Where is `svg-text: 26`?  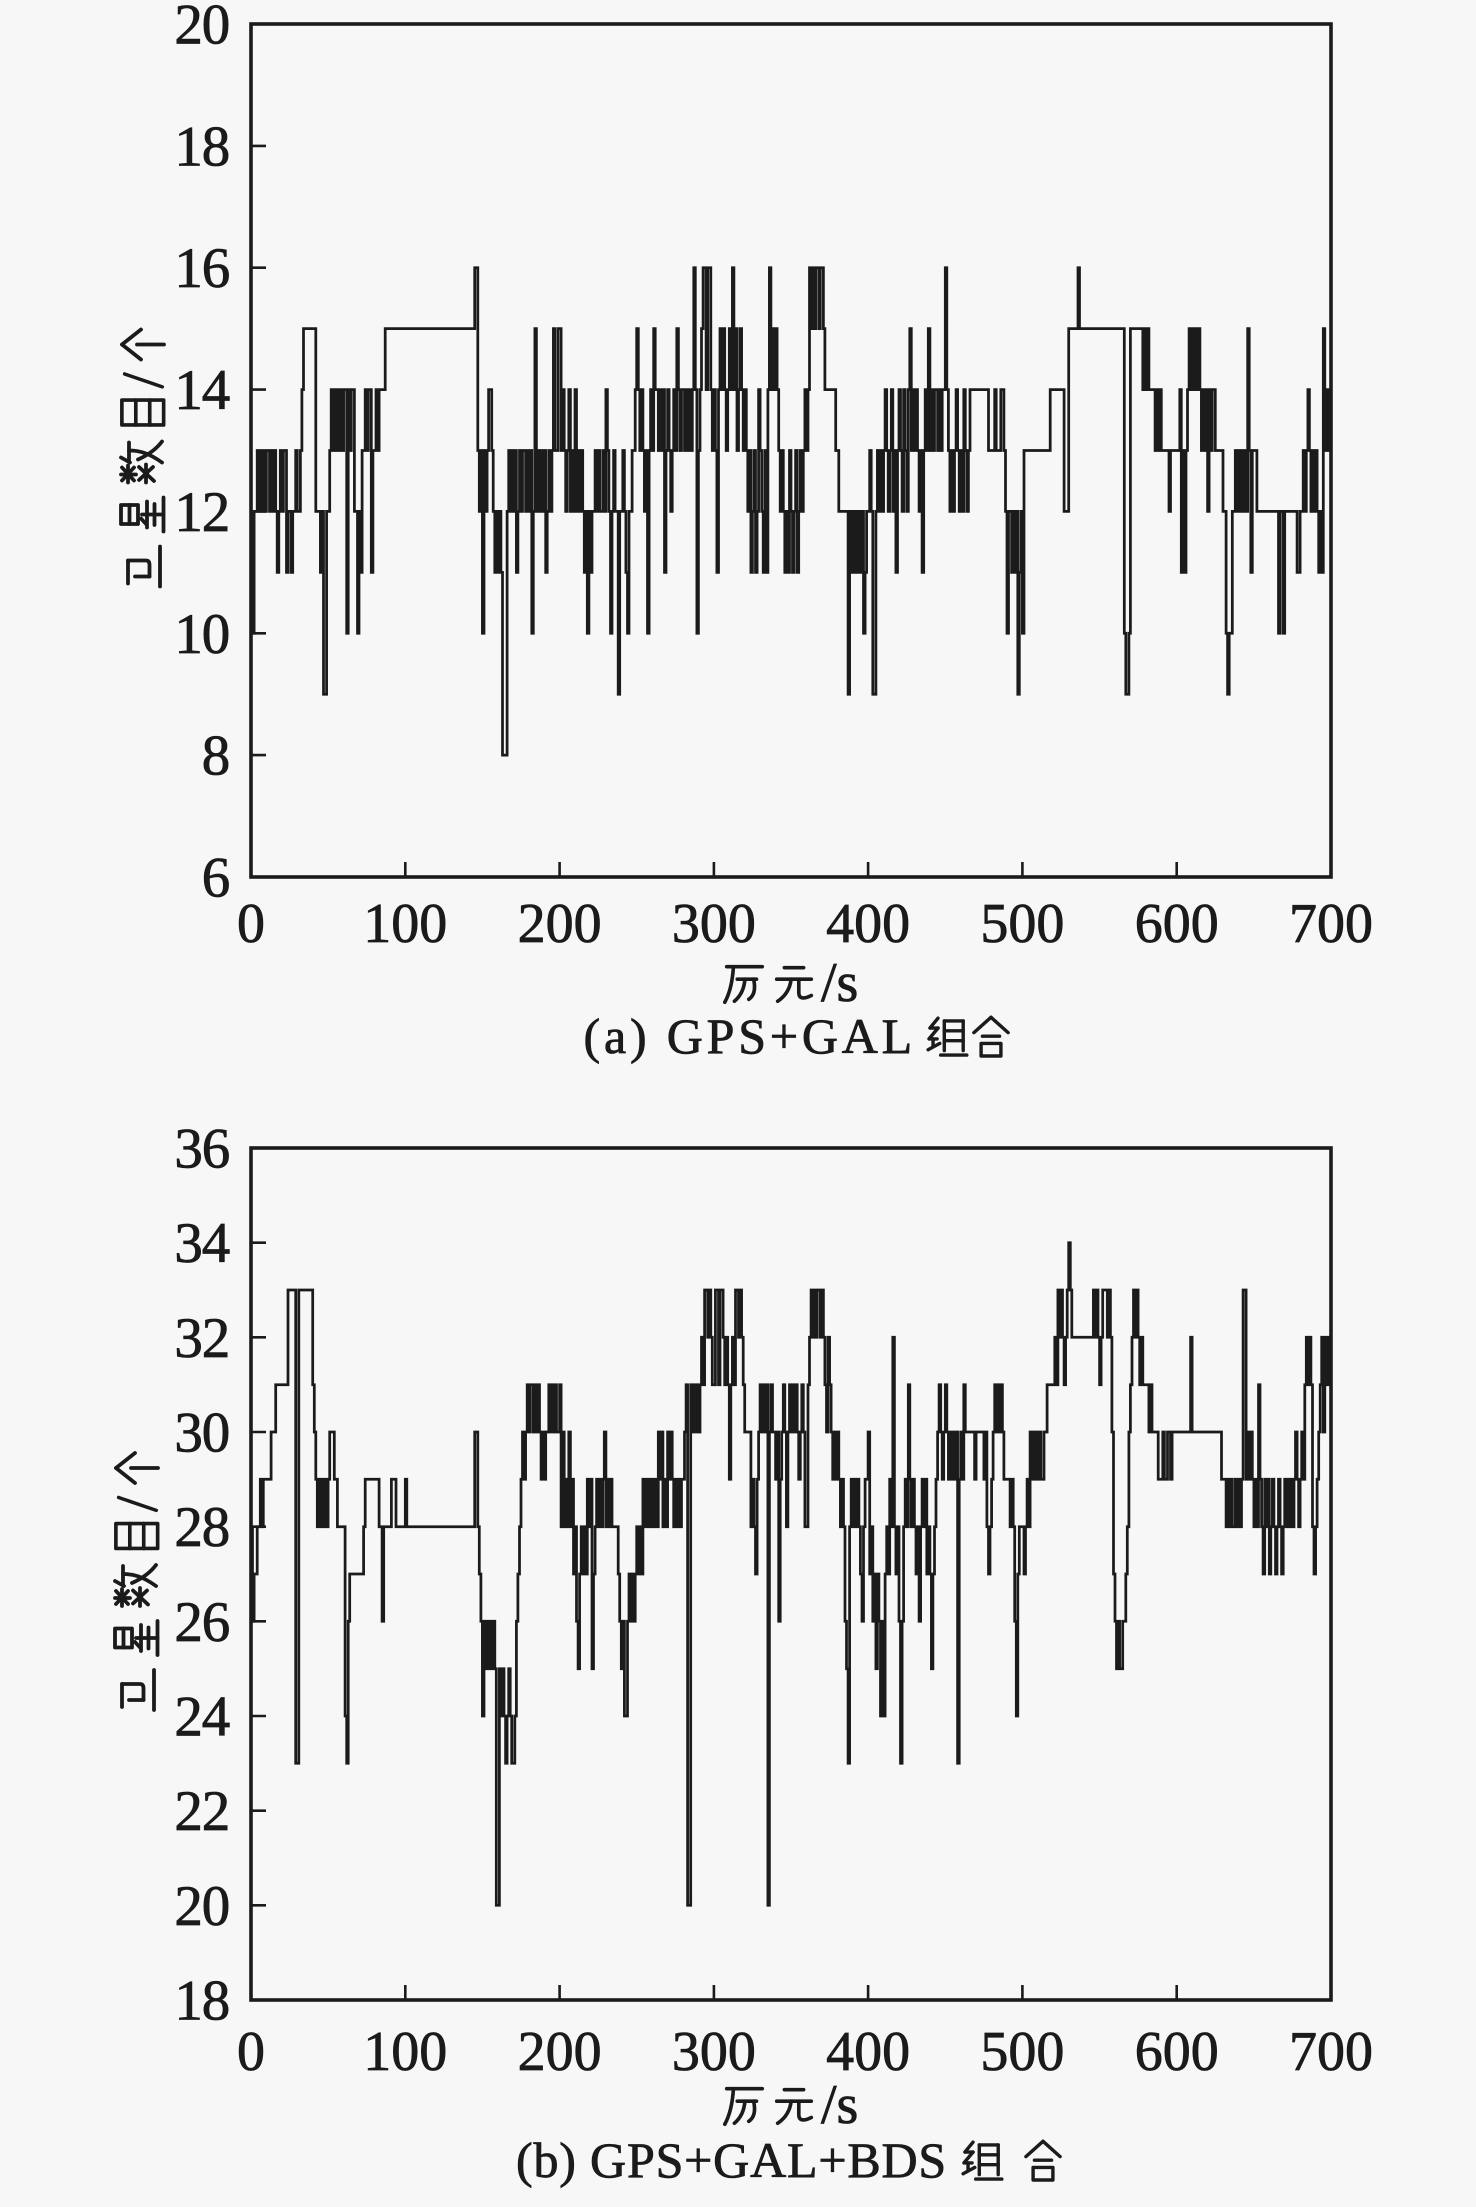
svg-text: 26 is located at coordinates (201, 1622).